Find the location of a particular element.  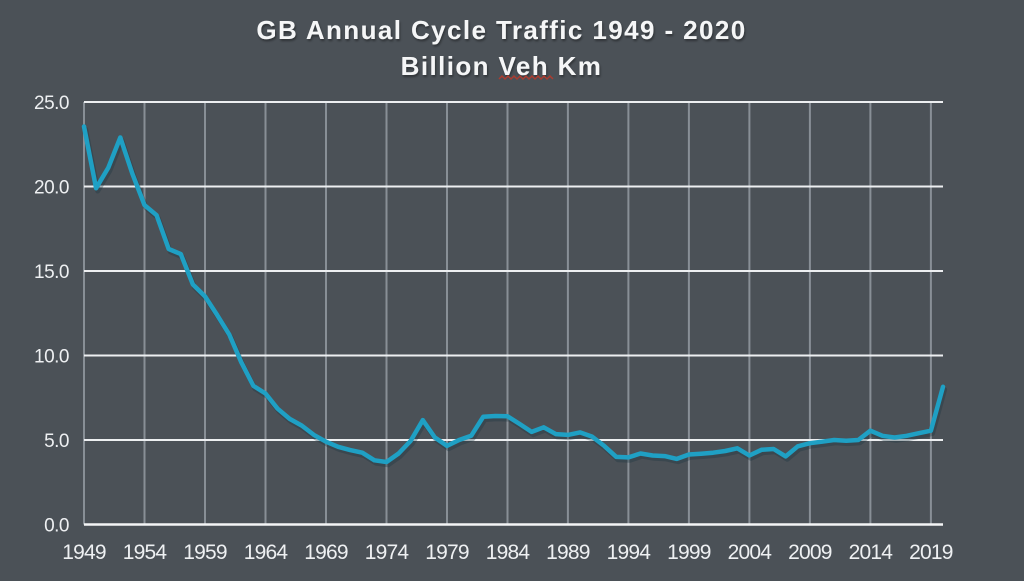

svg-text: 1954 is located at coordinates (145, 552).